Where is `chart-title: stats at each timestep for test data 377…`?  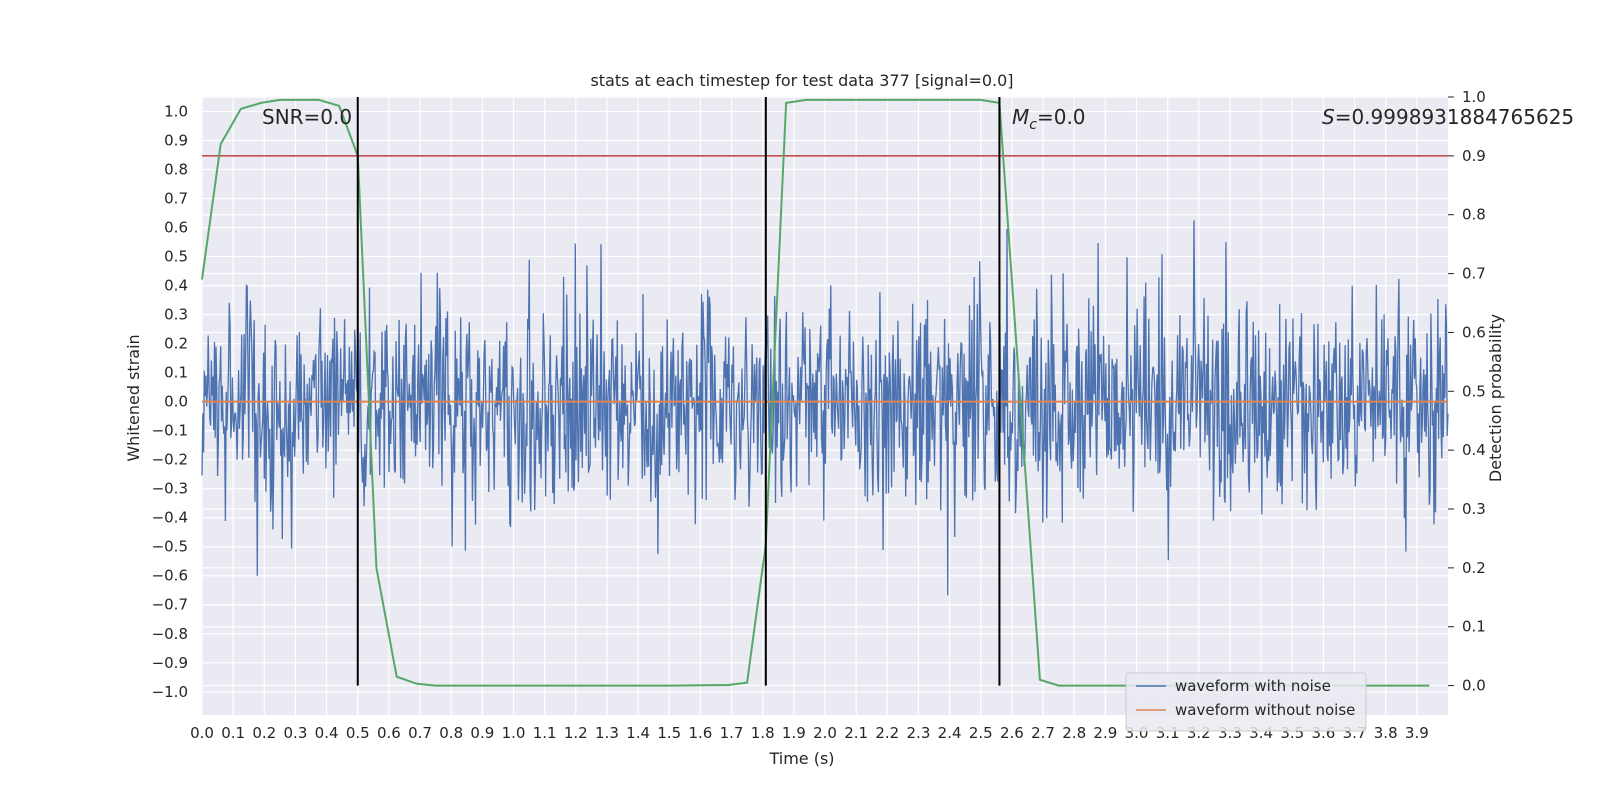 chart-title: stats at each timestep for test data 377… is located at coordinates (801, 80).